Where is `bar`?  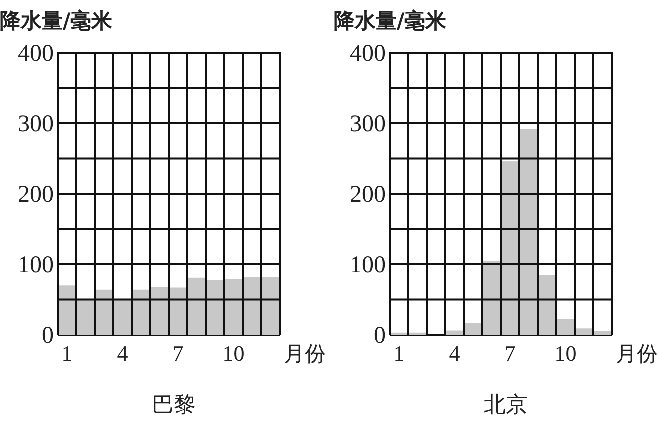 bar is located at coordinates (584, 331).